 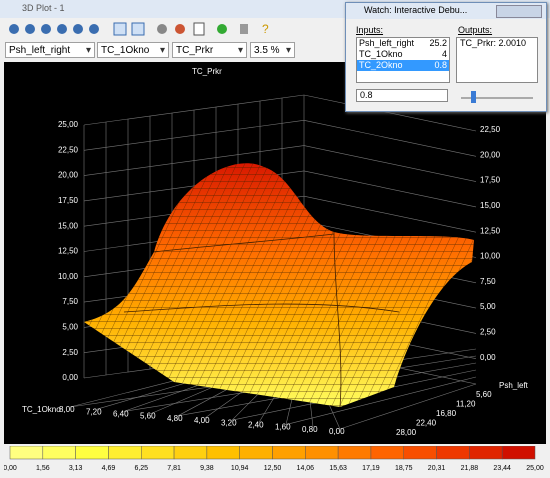 I want to click on y-tick-label: 11,20, so click(x=466, y=404).